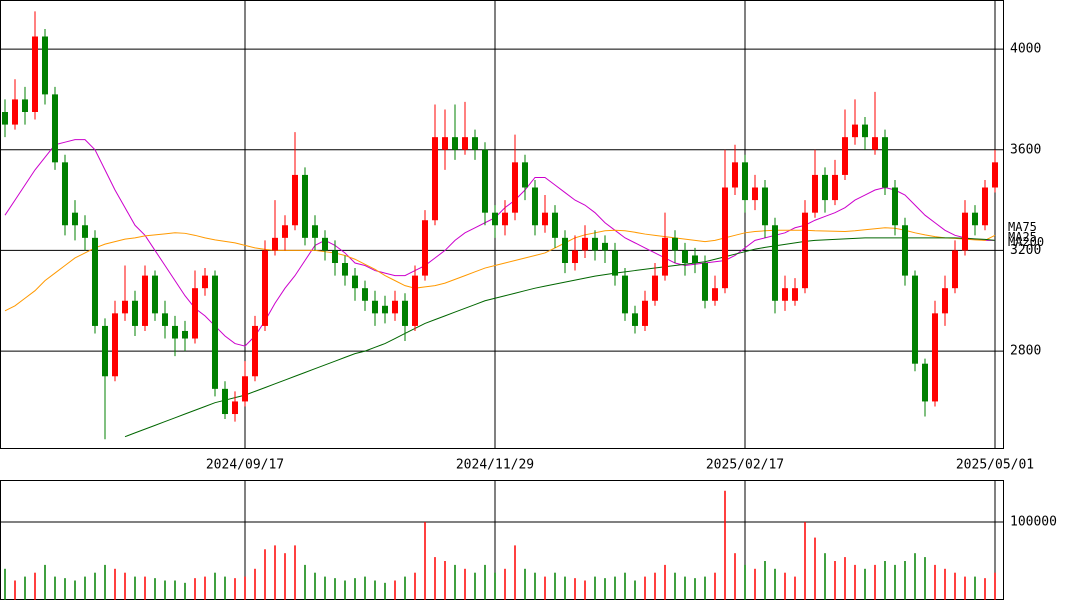 The image size is (1065, 600). What do you see at coordinates (1025, 250) in the screenshot?
I see `y-tick-label: 3200` at bounding box center [1025, 250].